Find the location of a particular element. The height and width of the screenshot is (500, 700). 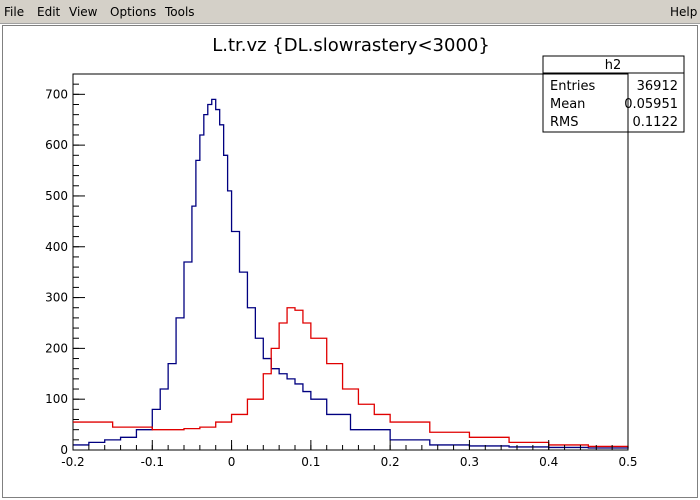

y-tick-label: 200 is located at coordinates (56, 348).